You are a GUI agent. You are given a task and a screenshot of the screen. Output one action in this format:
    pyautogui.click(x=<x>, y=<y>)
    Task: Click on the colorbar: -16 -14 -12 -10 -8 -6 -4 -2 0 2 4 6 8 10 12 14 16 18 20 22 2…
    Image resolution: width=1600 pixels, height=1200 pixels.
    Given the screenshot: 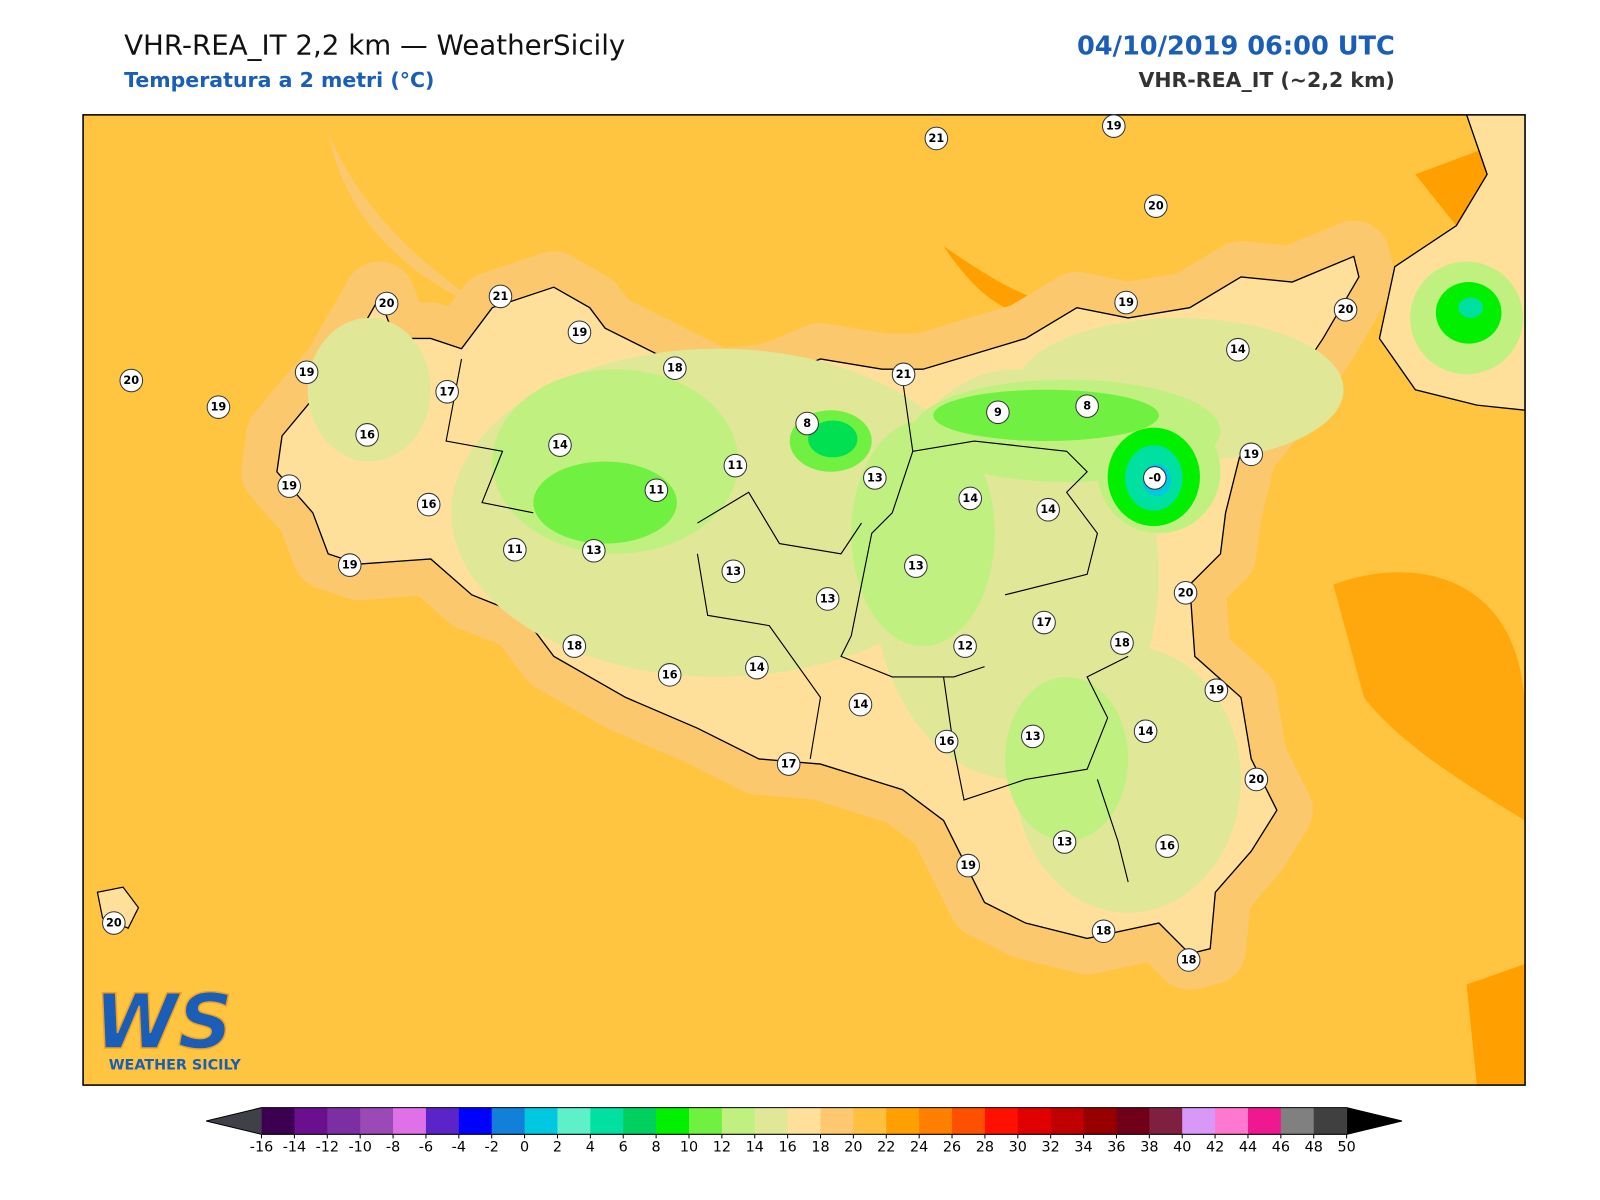 What is the action you would take?
    pyautogui.click(x=804, y=1131)
    